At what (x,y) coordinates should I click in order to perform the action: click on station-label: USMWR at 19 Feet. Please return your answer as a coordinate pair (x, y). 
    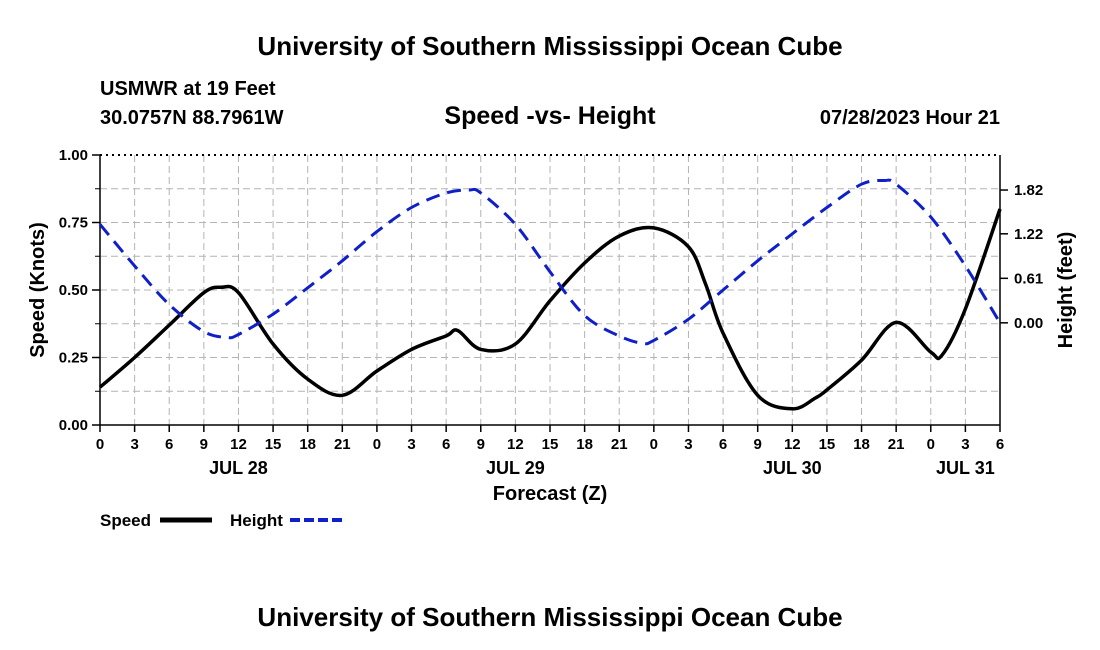
    Looking at the image, I should click on (188, 89).